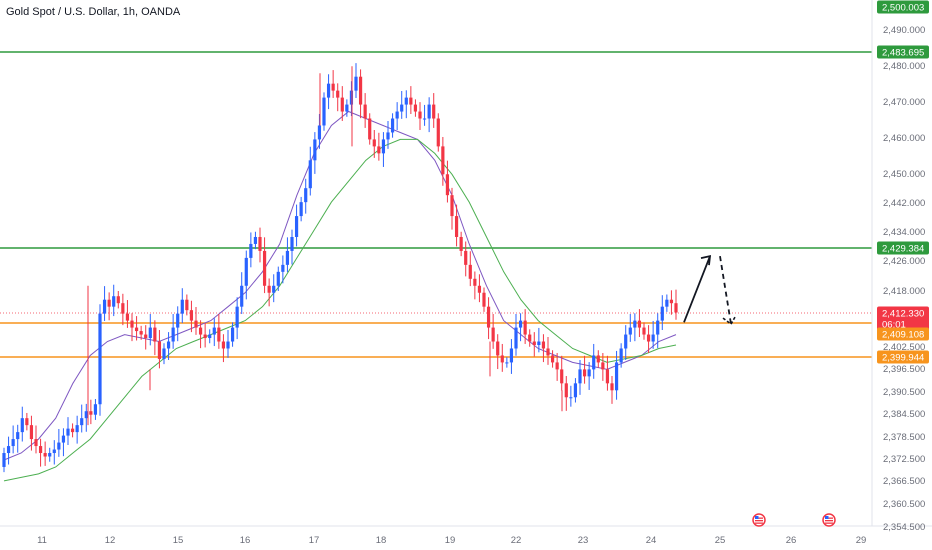 This screenshot has height=550, width=932. I want to click on price-badge-label: 2,412.330, so click(903, 314).